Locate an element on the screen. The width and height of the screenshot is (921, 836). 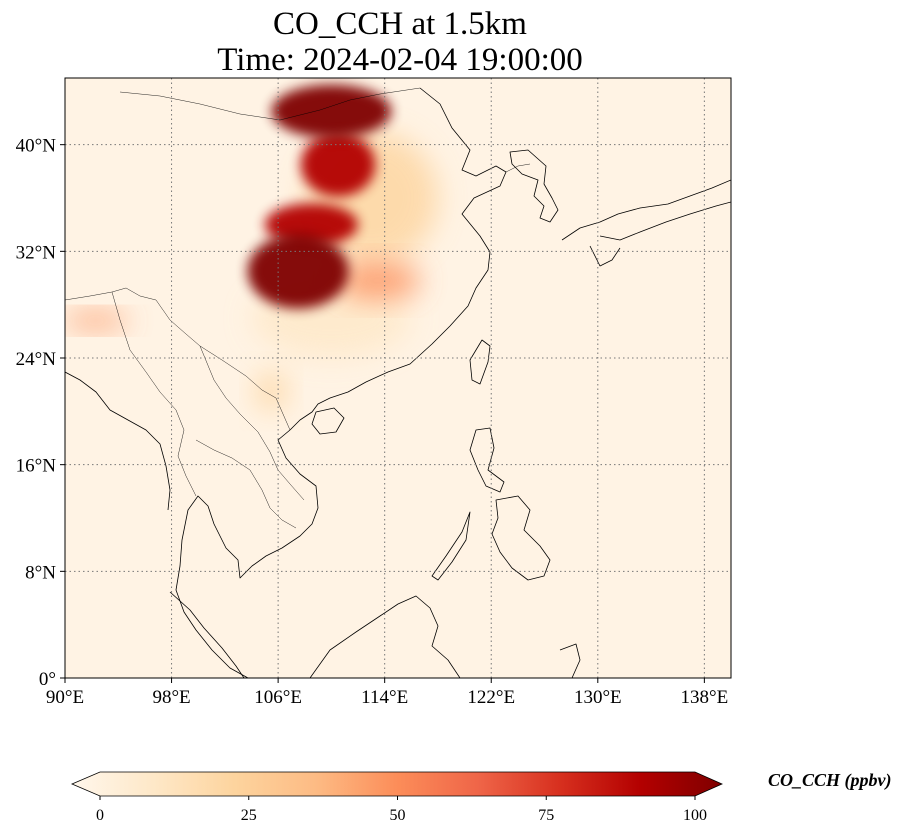
malay-coastline is located at coordinates (207, 634).